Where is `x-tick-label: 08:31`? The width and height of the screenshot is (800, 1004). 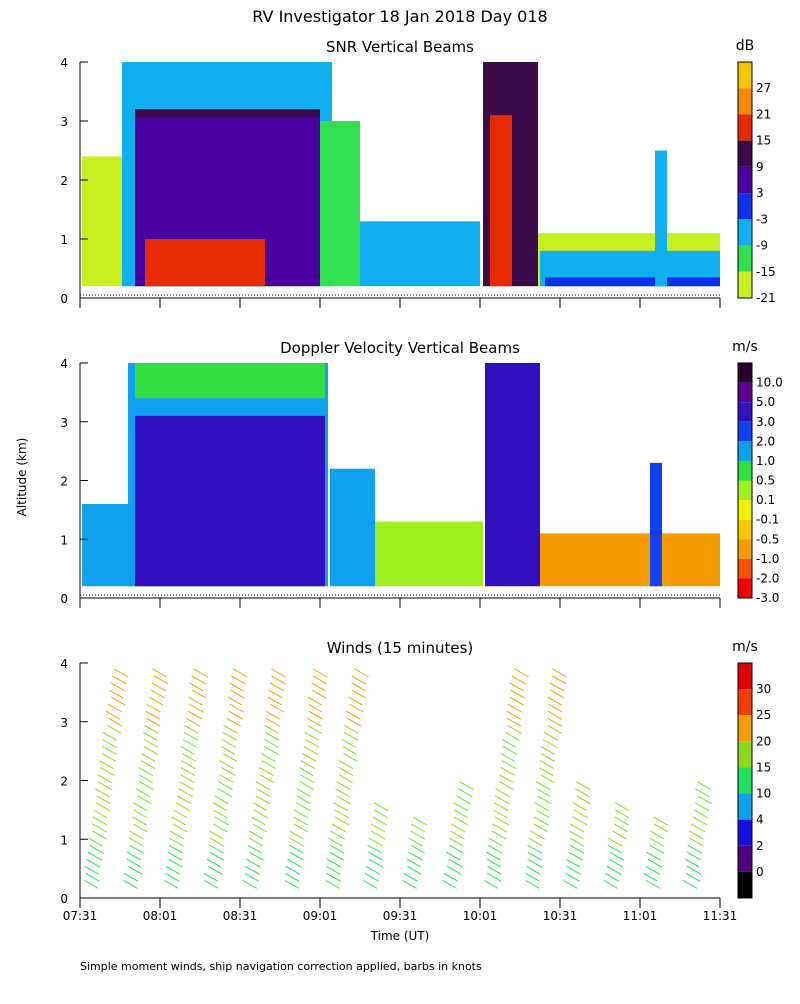 x-tick-label: 08:31 is located at coordinates (240, 916).